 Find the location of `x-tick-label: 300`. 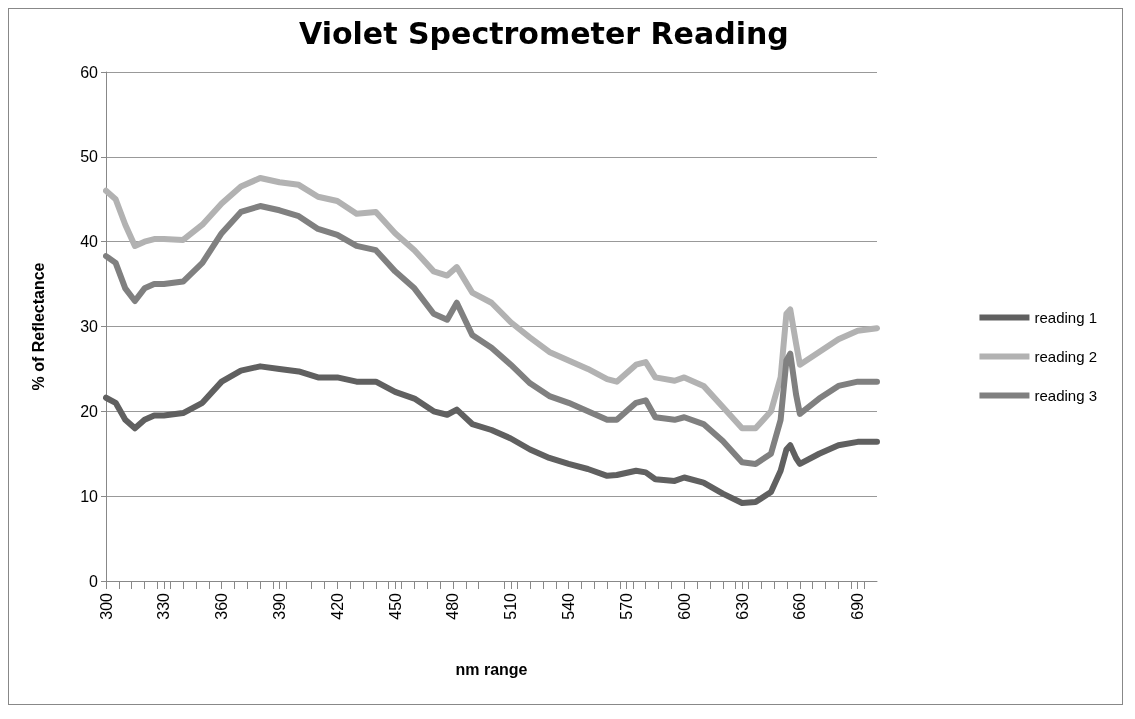

x-tick-label: 300 is located at coordinates (106, 606).